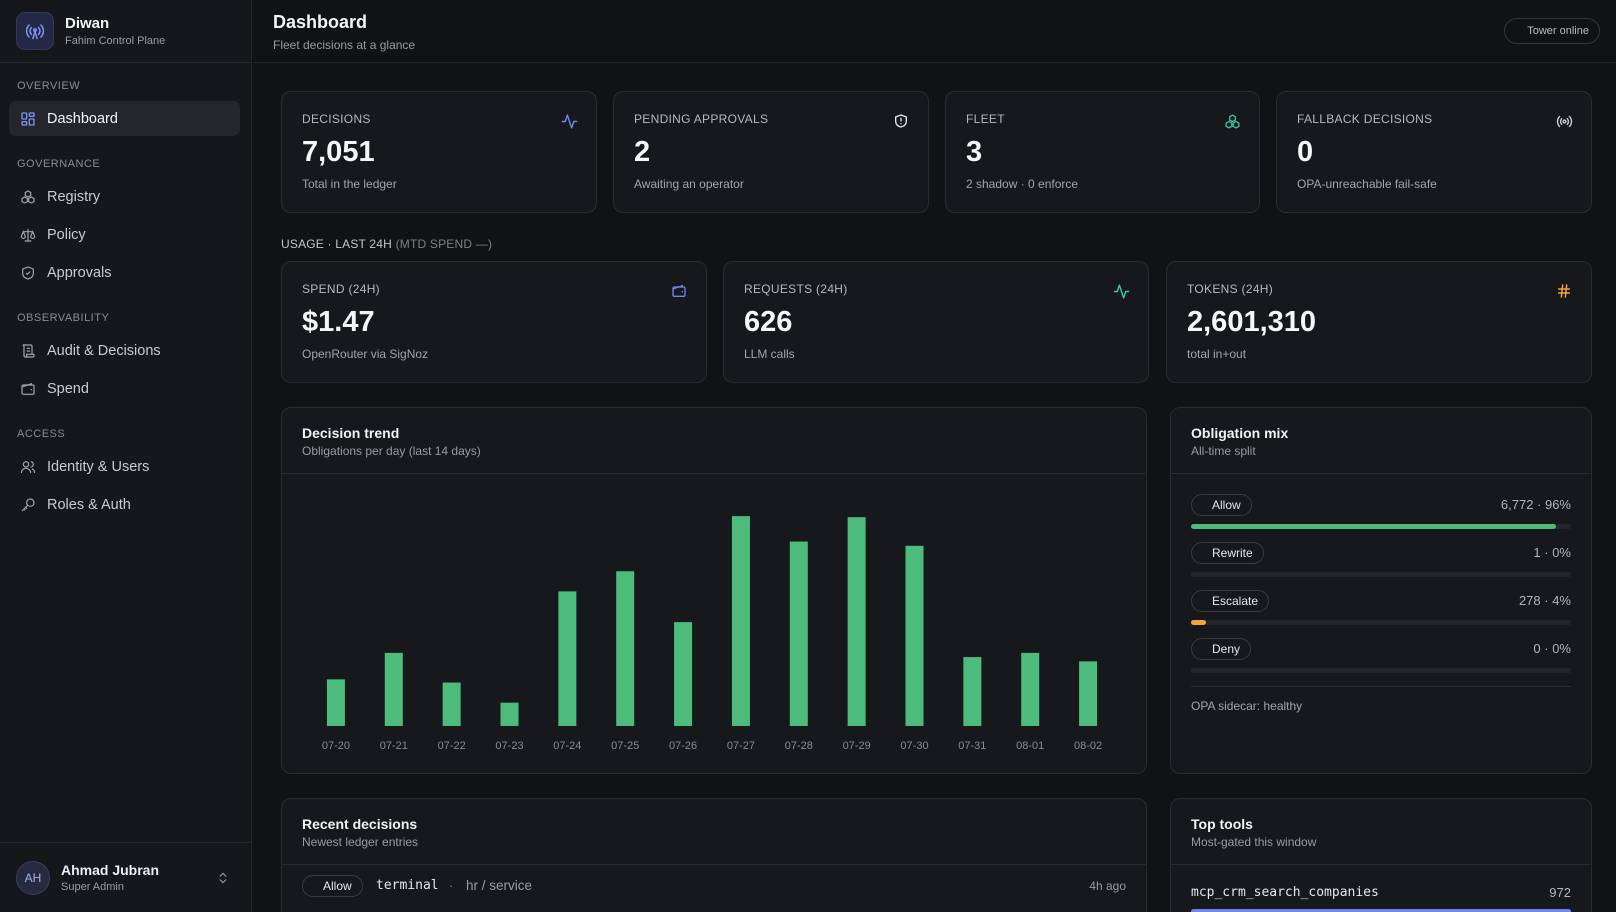  I want to click on stat-sub: total in+out, so click(1217, 354).